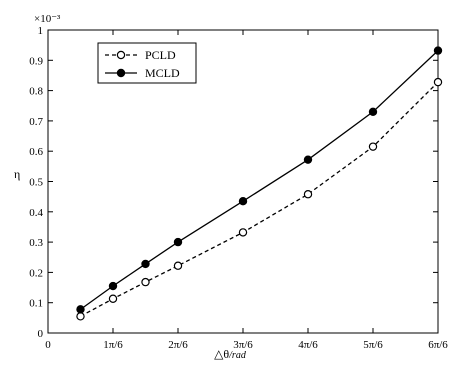  I want to click on legend-label-pcld: PCLD, so click(160, 55).